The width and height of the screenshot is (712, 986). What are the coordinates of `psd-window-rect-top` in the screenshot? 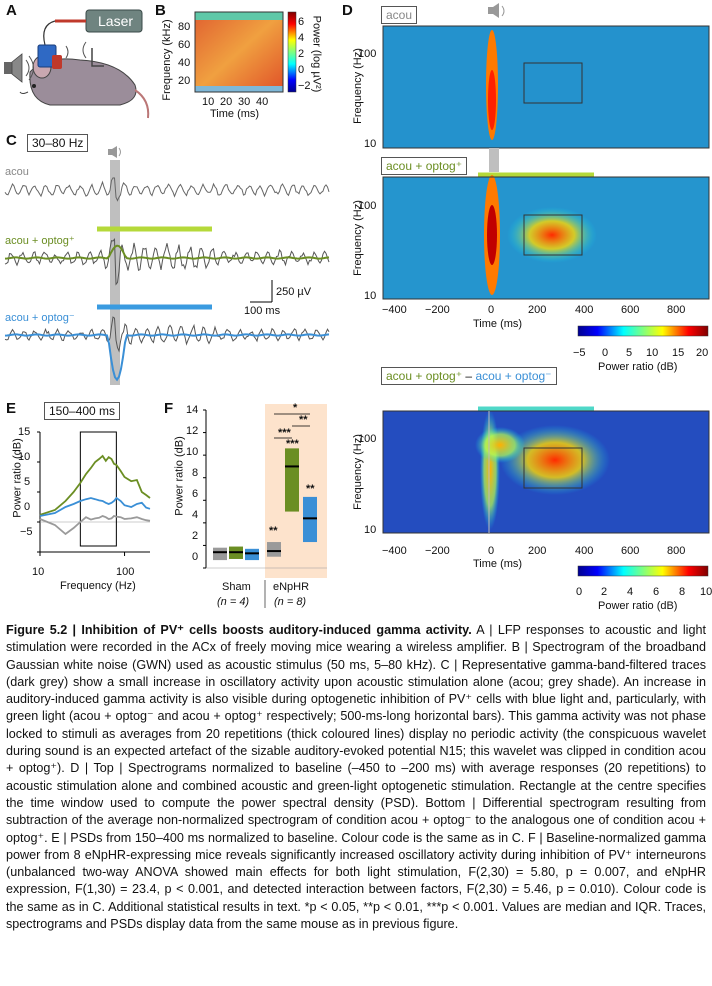 It's located at (553, 83).